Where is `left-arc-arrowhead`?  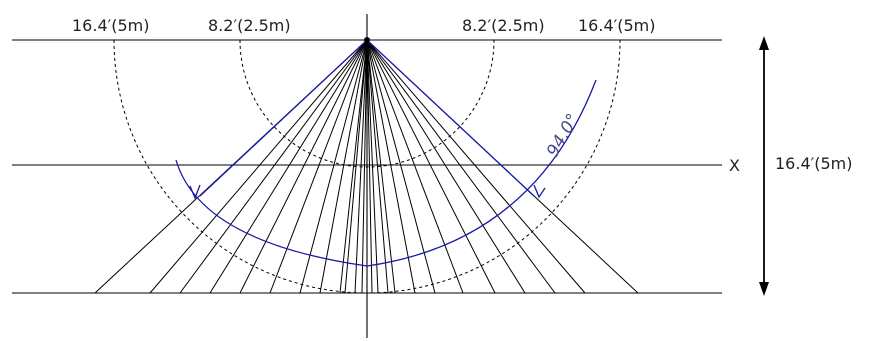 left-arc-arrowhead is located at coordinates (195, 192).